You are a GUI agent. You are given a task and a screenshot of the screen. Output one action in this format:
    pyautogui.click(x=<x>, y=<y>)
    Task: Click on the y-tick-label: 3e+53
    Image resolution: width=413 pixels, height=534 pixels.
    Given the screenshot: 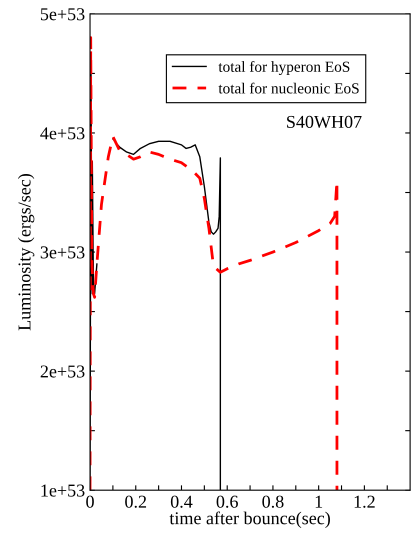 What is the action you would take?
    pyautogui.click(x=62, y=252)
    